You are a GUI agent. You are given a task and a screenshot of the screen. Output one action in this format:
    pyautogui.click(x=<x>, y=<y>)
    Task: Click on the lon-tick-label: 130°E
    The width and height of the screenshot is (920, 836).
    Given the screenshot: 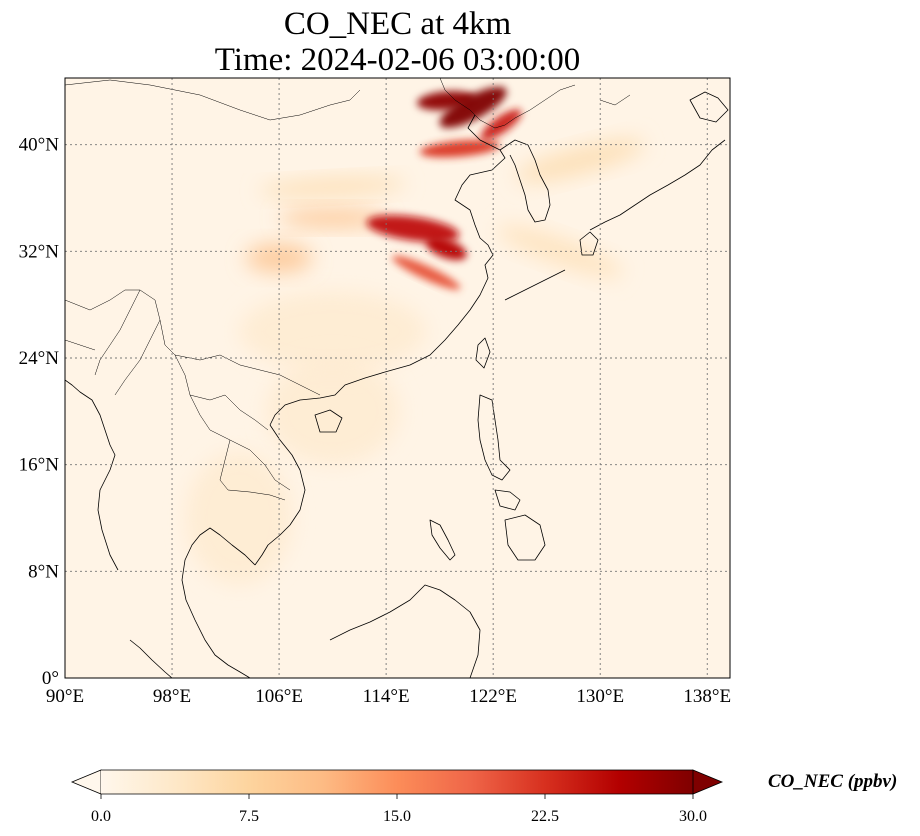 What is the action you would take?
    pyautogui.click(x=600, y=696)
    